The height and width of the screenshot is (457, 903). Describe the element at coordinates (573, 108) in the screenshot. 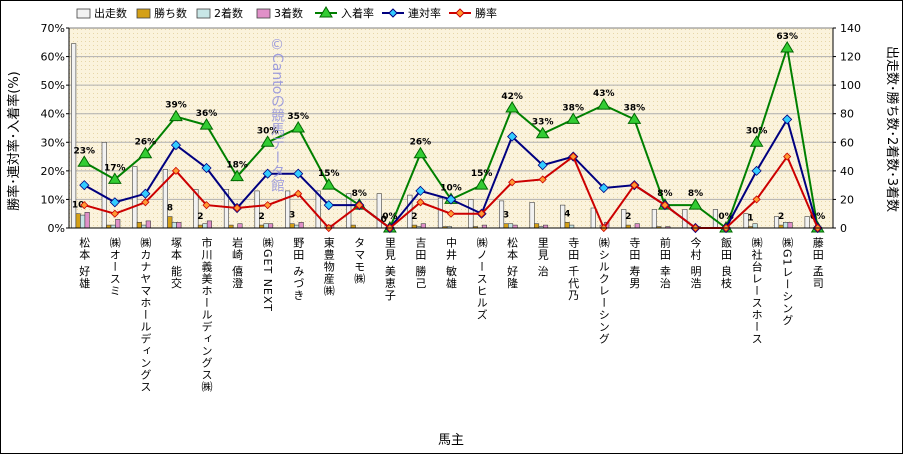

I see `line-data-label: 38%` at that location.